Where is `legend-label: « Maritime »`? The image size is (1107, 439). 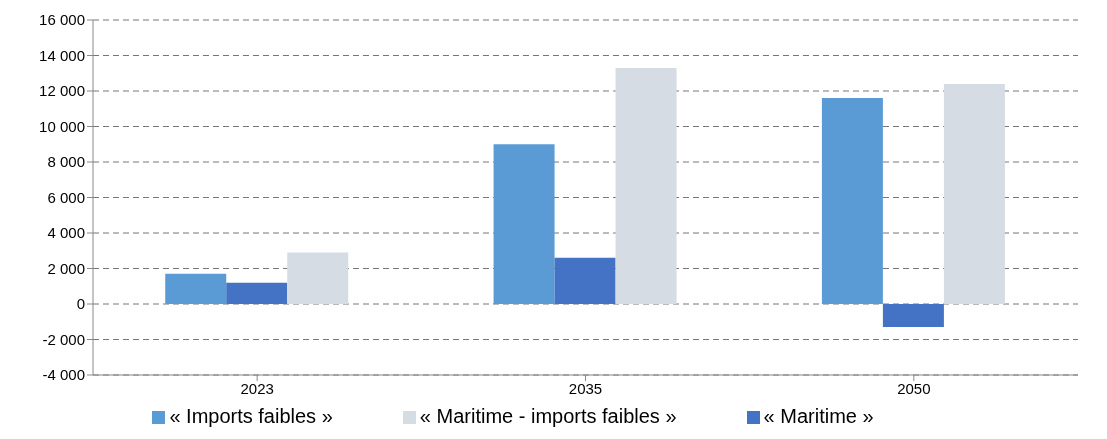
legend-label: « Maritime » is located at coordinates (818, 416).